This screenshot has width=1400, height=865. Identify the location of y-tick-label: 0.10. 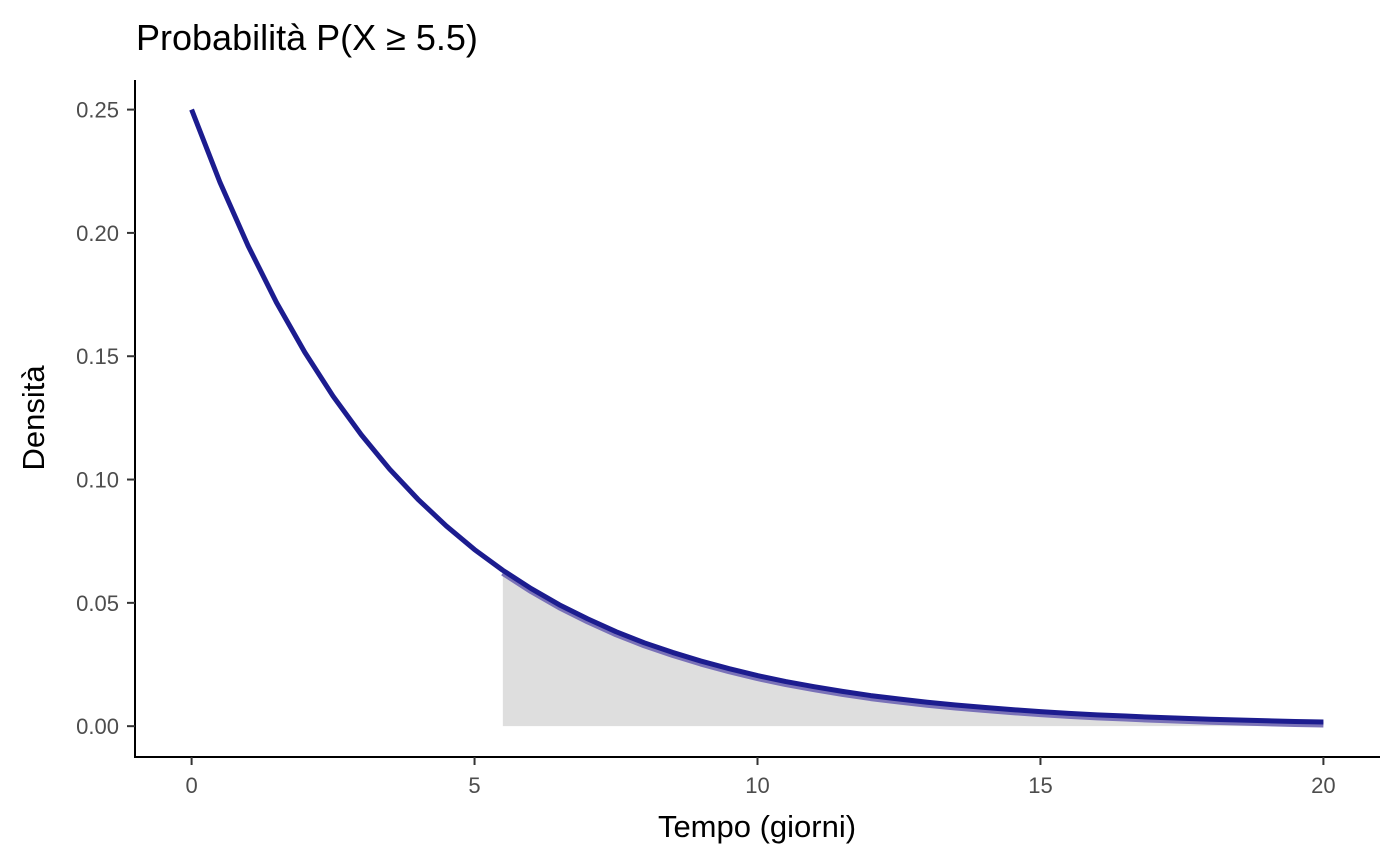
(97, 480).